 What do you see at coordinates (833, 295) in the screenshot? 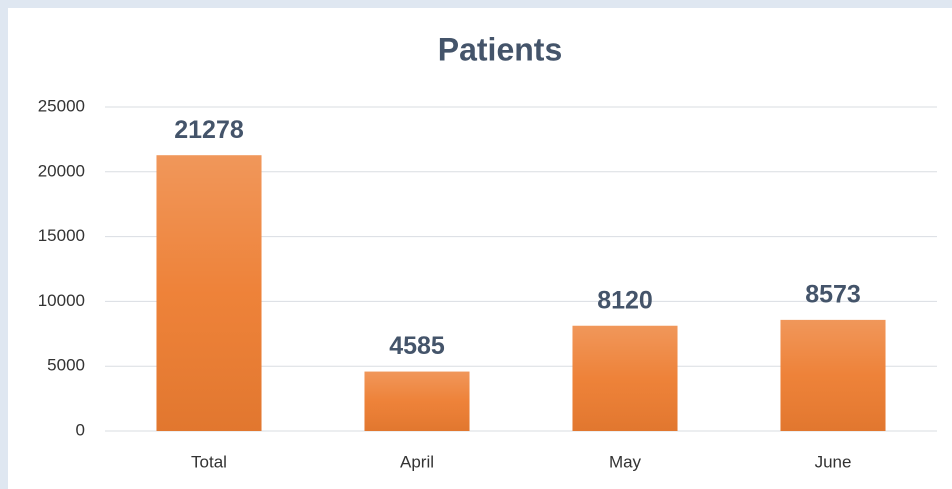
I see `data-label: 8573` at bounding box center [833, 295].